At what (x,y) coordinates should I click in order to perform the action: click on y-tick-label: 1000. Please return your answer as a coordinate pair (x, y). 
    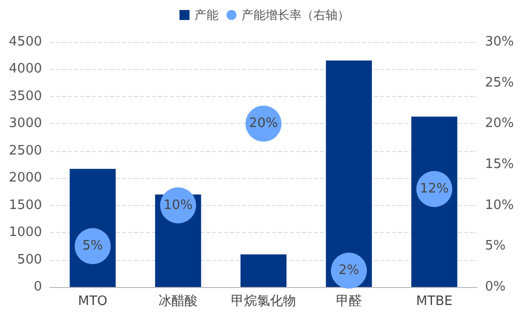
    Looking at the image, I should click on (25, 232).